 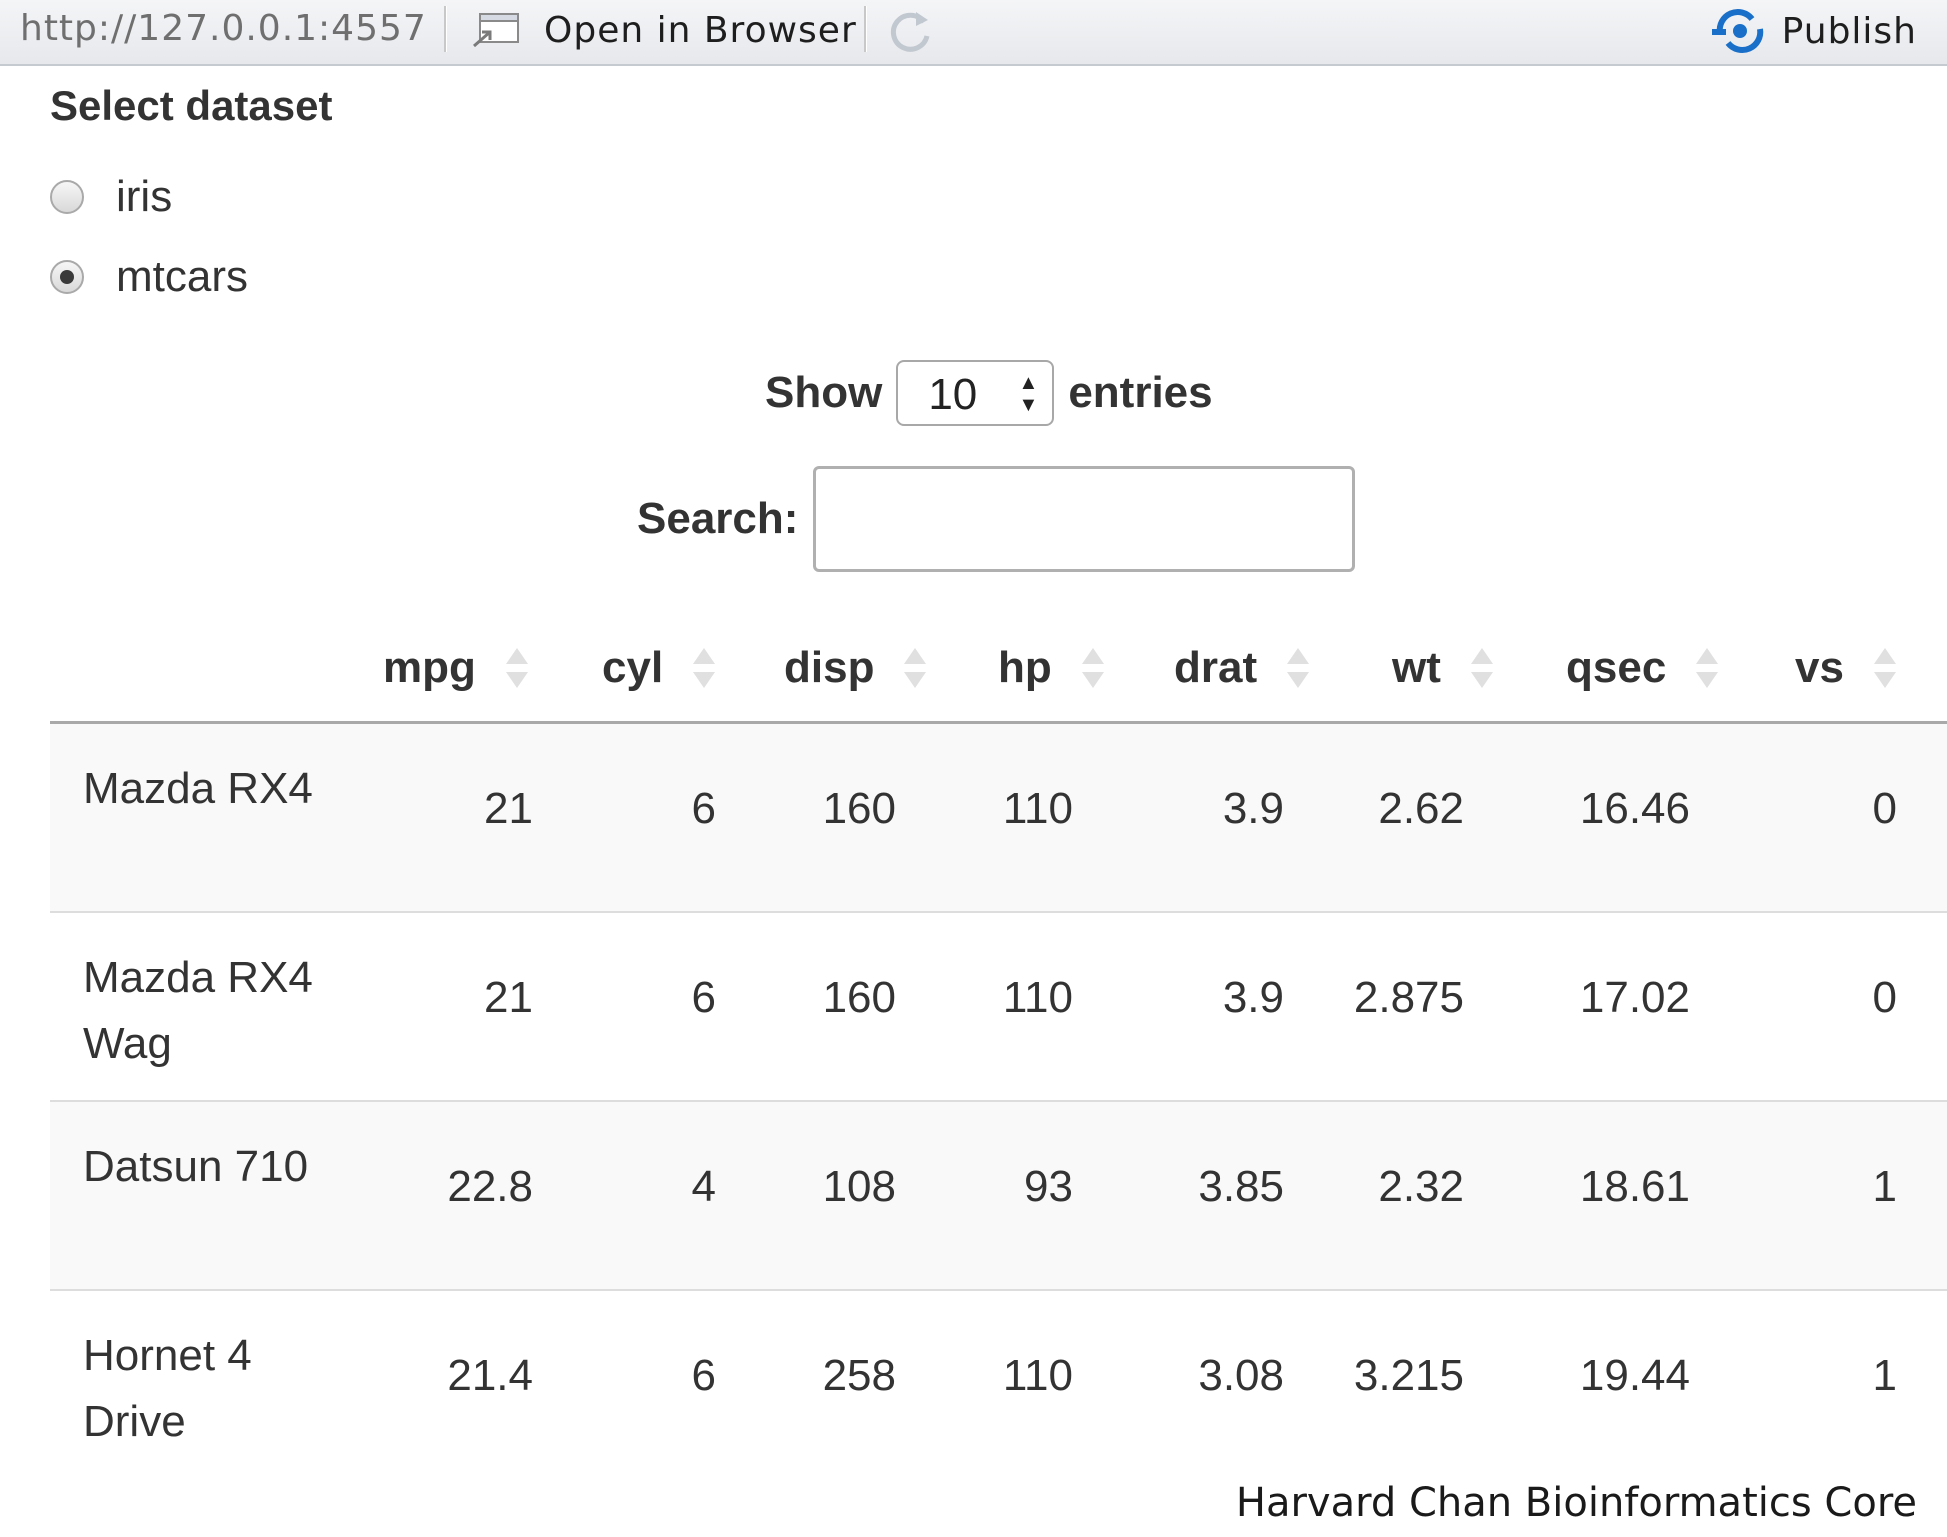 I want to click on row-name: Mazda RX4 Wag, so click(x=198, y=1010).